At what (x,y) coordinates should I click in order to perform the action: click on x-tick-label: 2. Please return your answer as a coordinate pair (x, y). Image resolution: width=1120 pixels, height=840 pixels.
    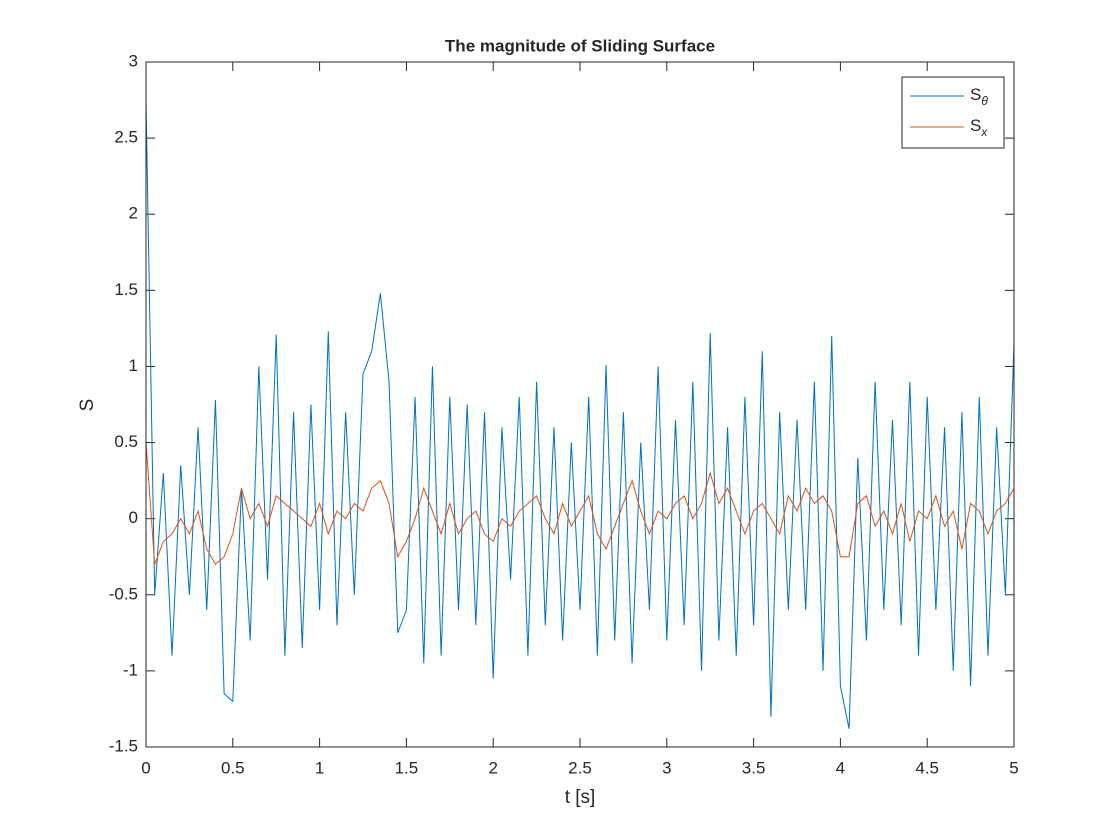
    Looking at the image, I should click on (492, 767).